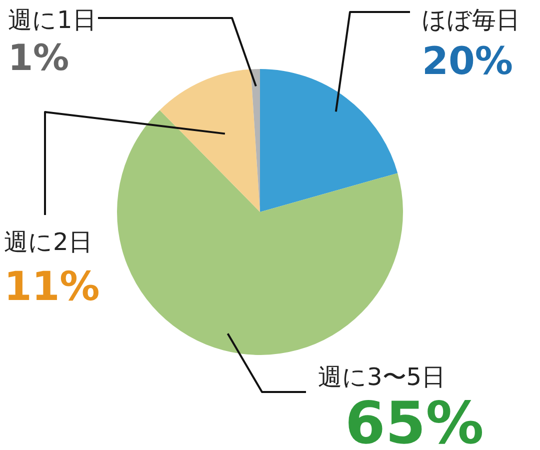 The image size is (540, 450). What do you see at coordinates (52, 287) in the screenshot?
I see `data-label: 11%` at bounding box center [52, 287].